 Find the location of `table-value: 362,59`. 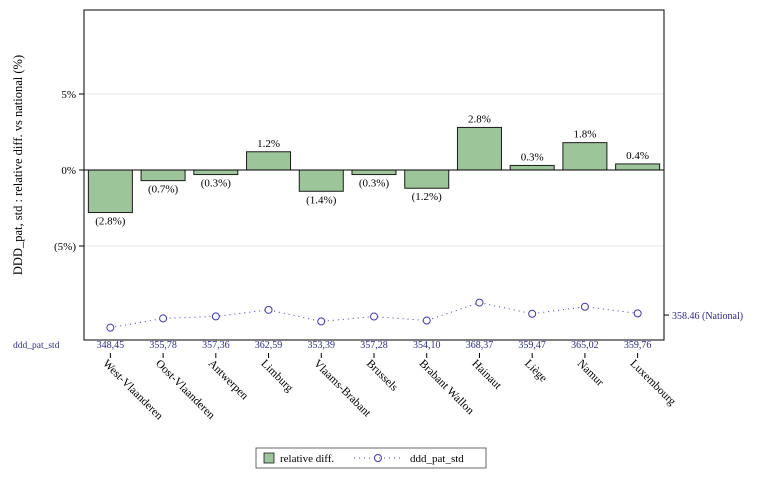

table-value: 362,59 is located at coordinates (269, 345).